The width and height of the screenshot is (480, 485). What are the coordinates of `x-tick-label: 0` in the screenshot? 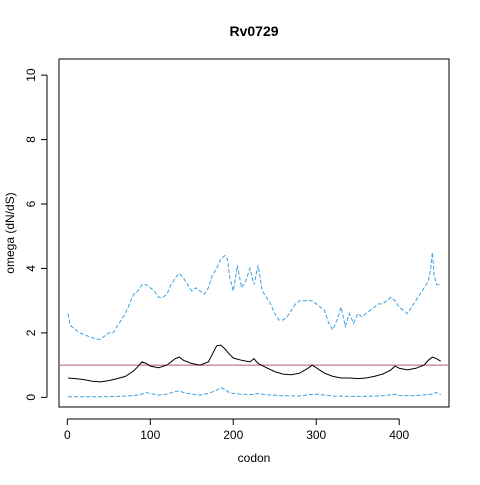 It's located at (67, 435).